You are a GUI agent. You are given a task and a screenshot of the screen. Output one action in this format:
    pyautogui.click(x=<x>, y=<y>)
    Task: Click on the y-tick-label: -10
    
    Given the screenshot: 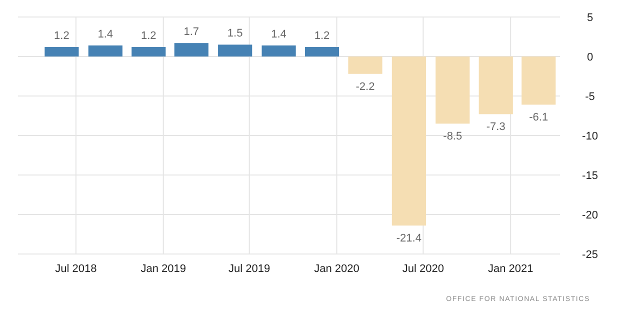 What is the action you would take?
    pyautogui.click(x=590, y=136)
    